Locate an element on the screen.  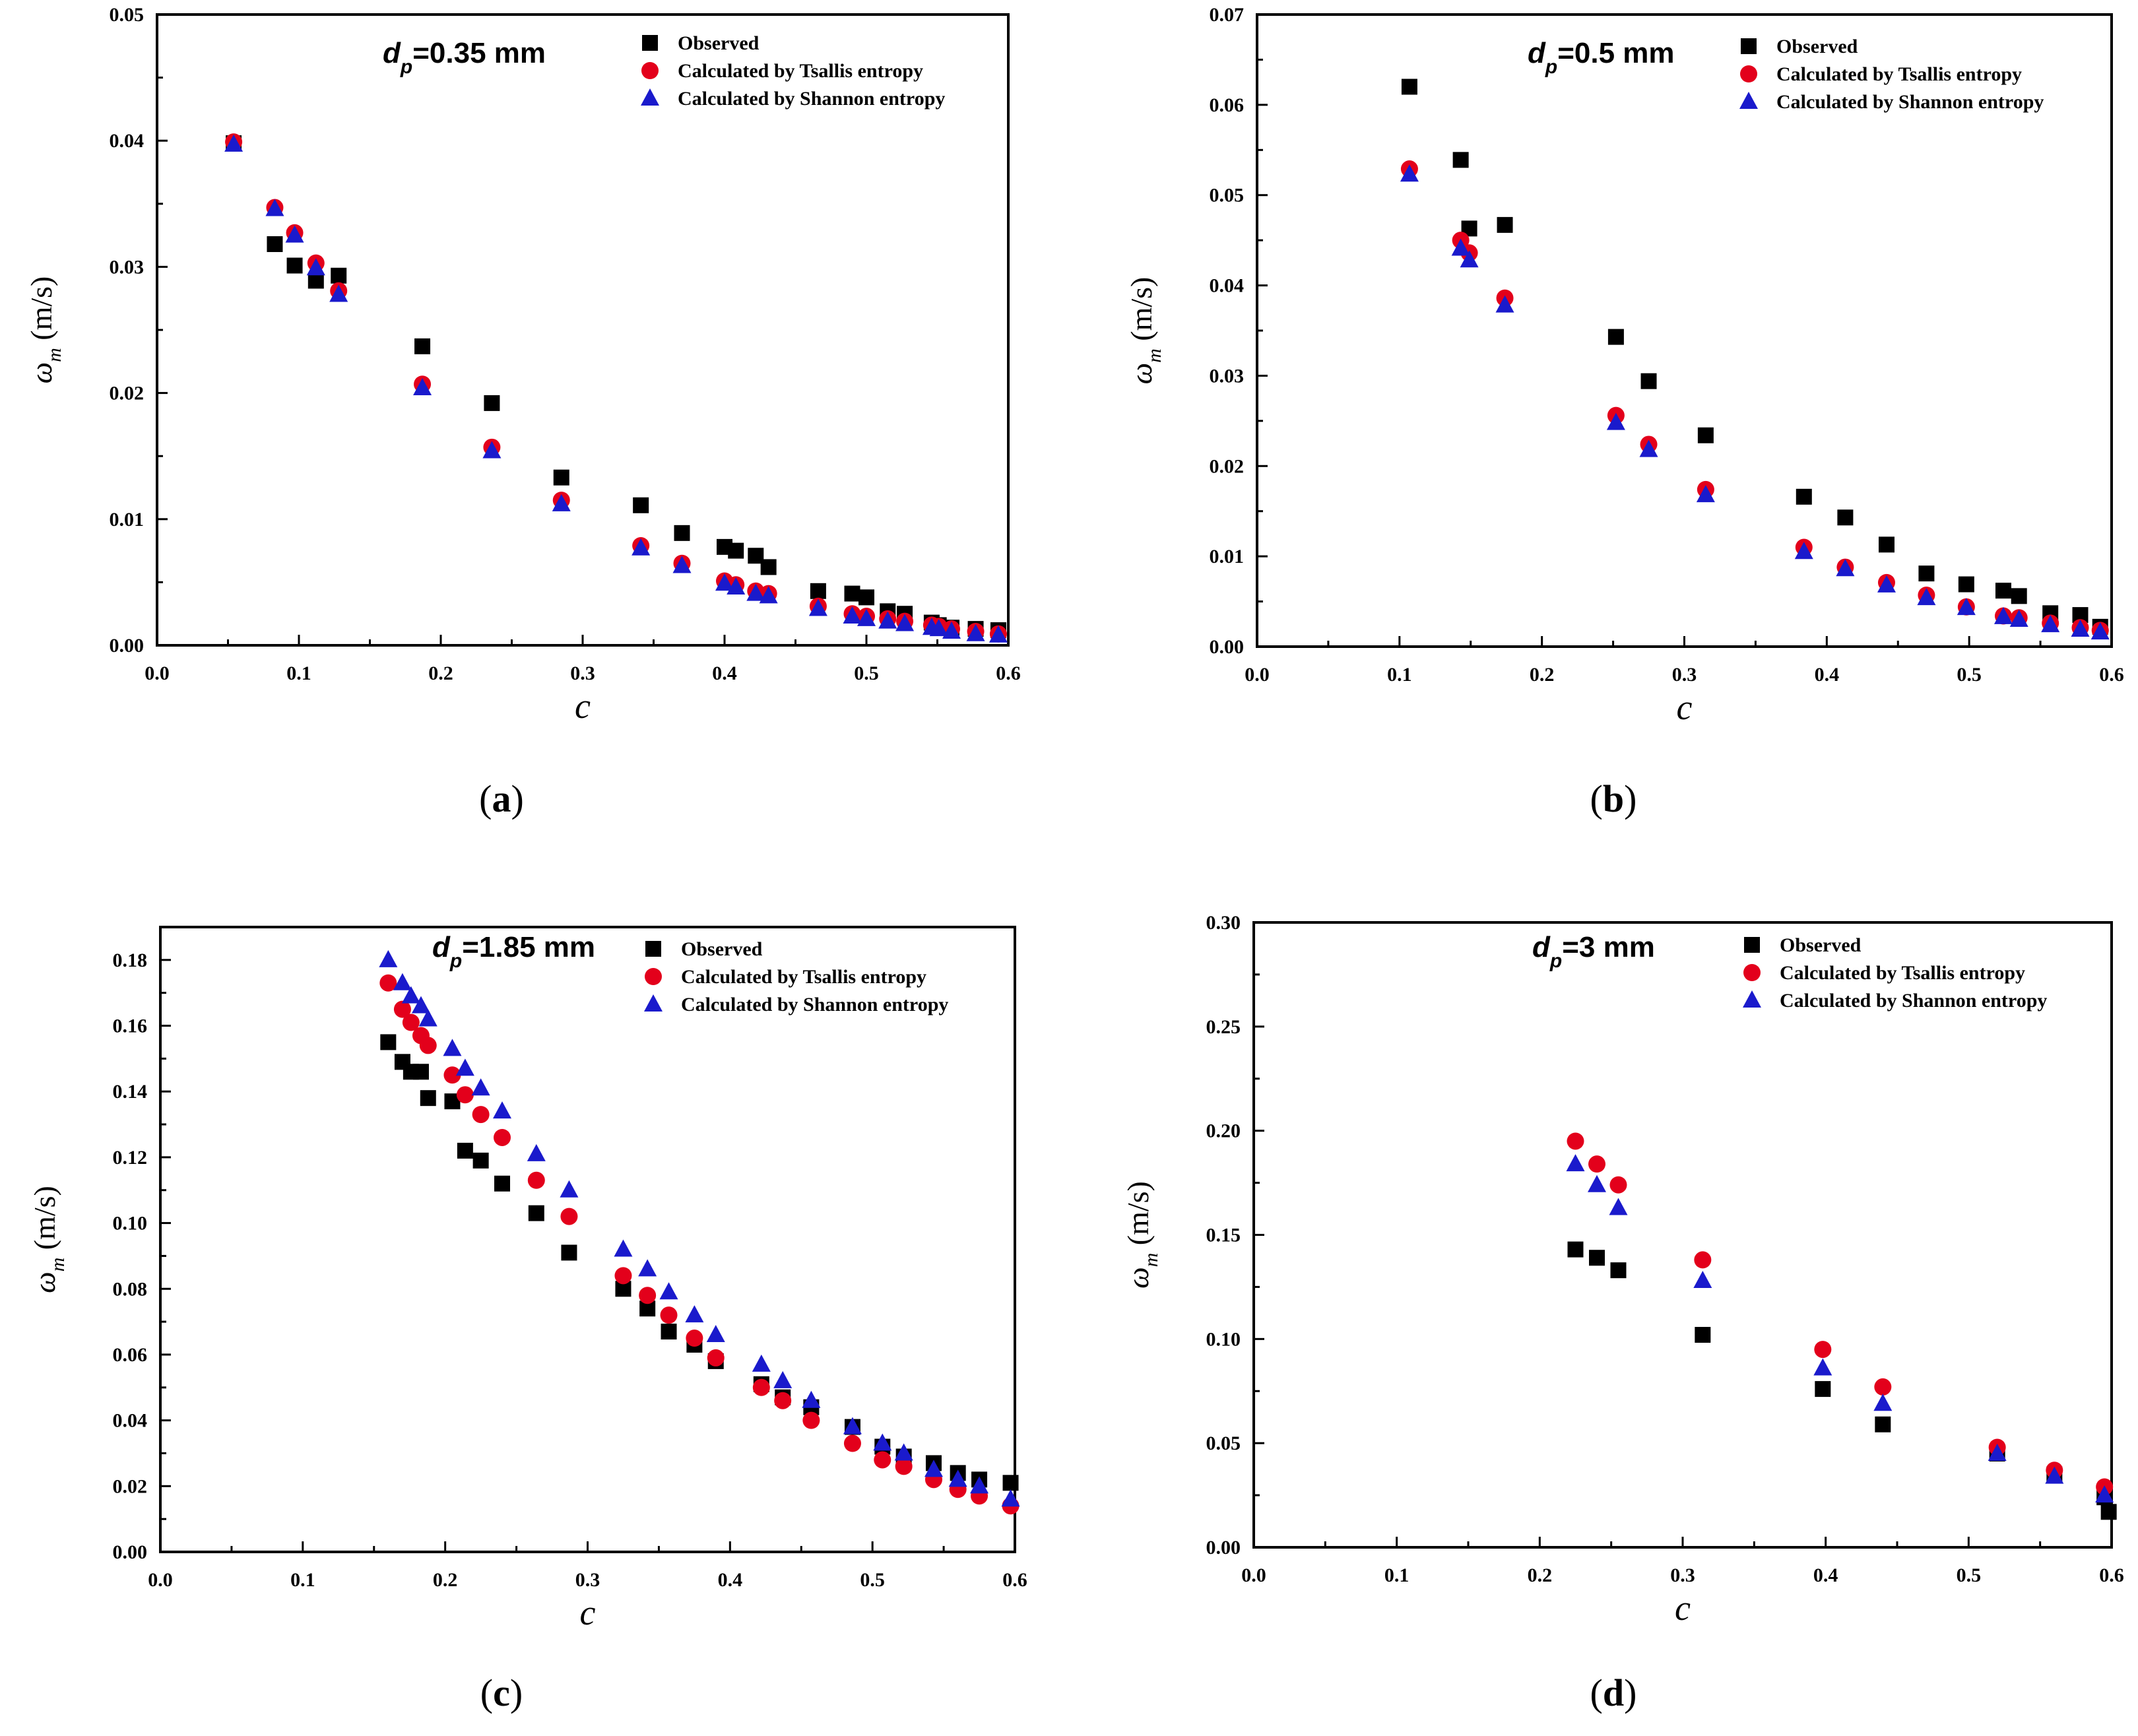
annotation-symbol: d is located at coordinates (1537, 53).